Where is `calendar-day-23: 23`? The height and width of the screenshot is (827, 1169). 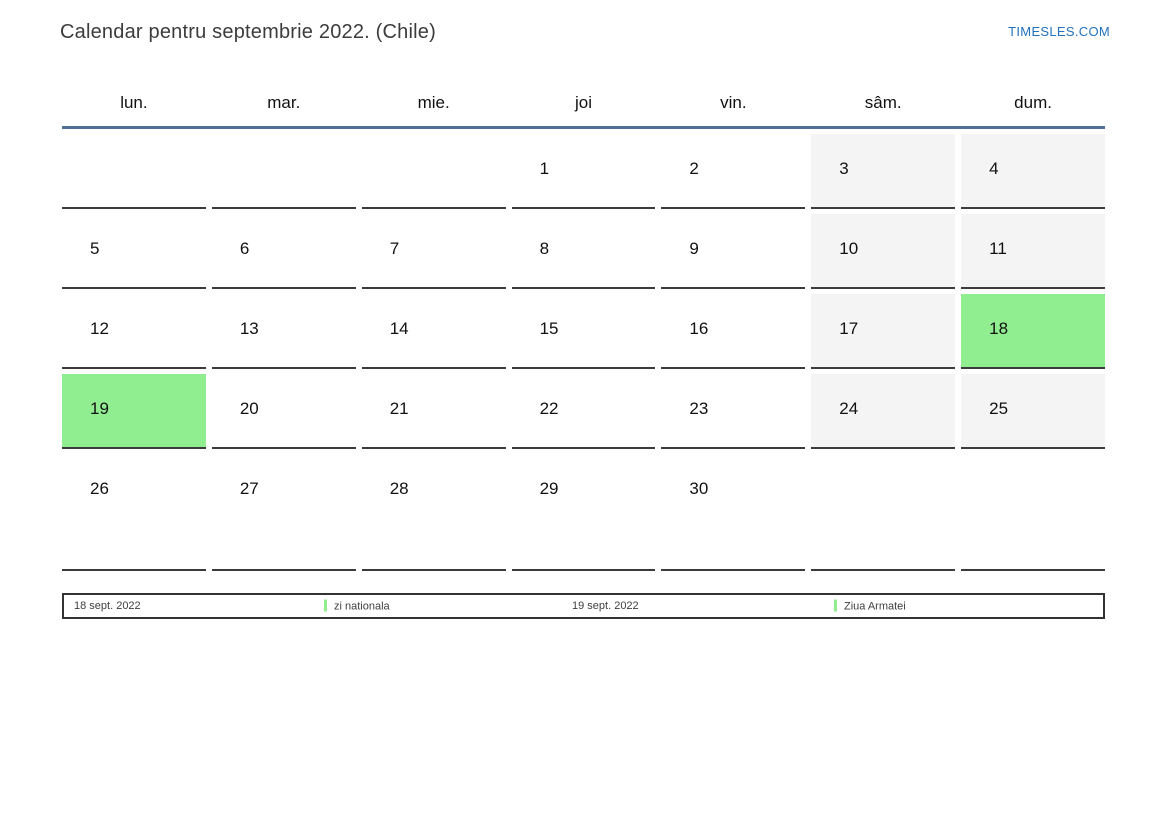 calendar-day-23: 23 is located at coordinates (733, 411).